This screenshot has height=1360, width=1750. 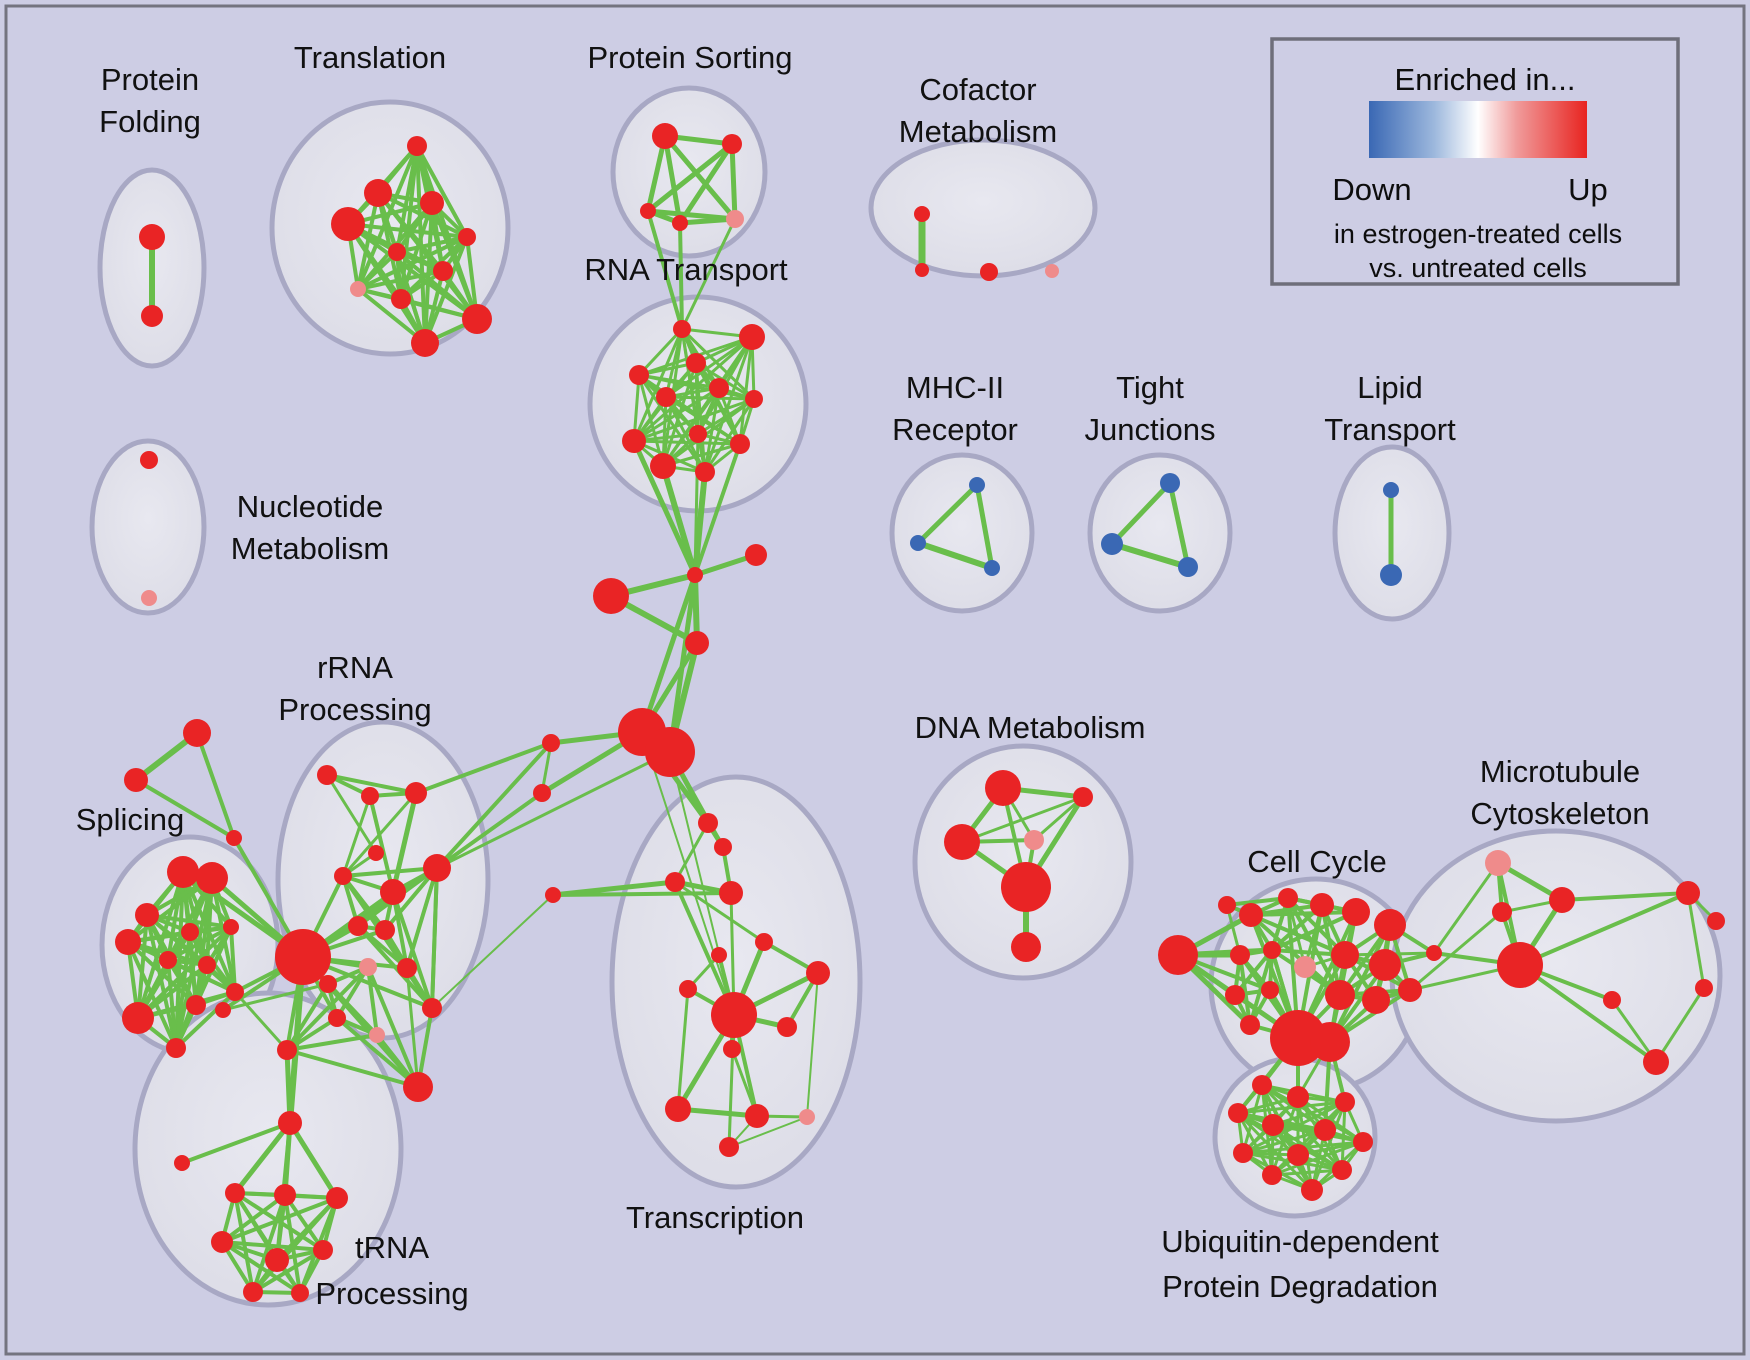 I want to click on dna-metabolism-edge, so click(x=1058, y=818).